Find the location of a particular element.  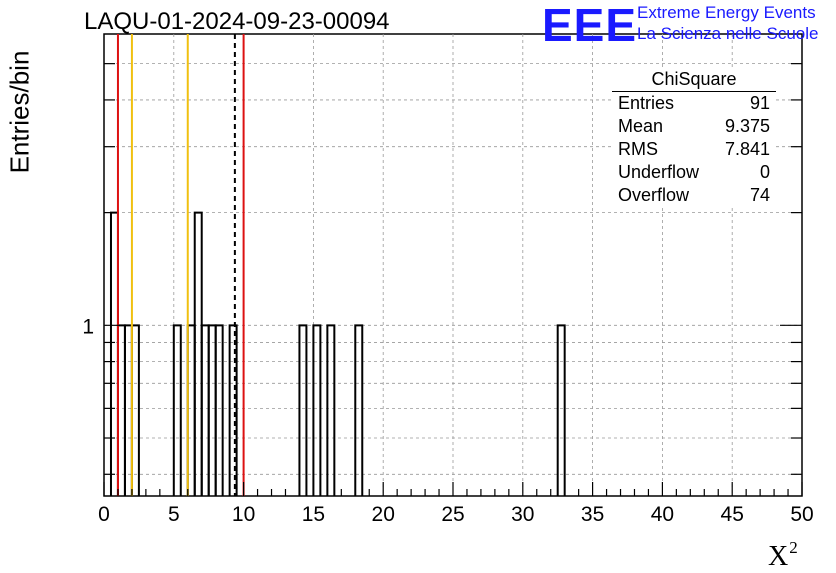

x-tick-label: 0 is located at coordinates (104, 514).